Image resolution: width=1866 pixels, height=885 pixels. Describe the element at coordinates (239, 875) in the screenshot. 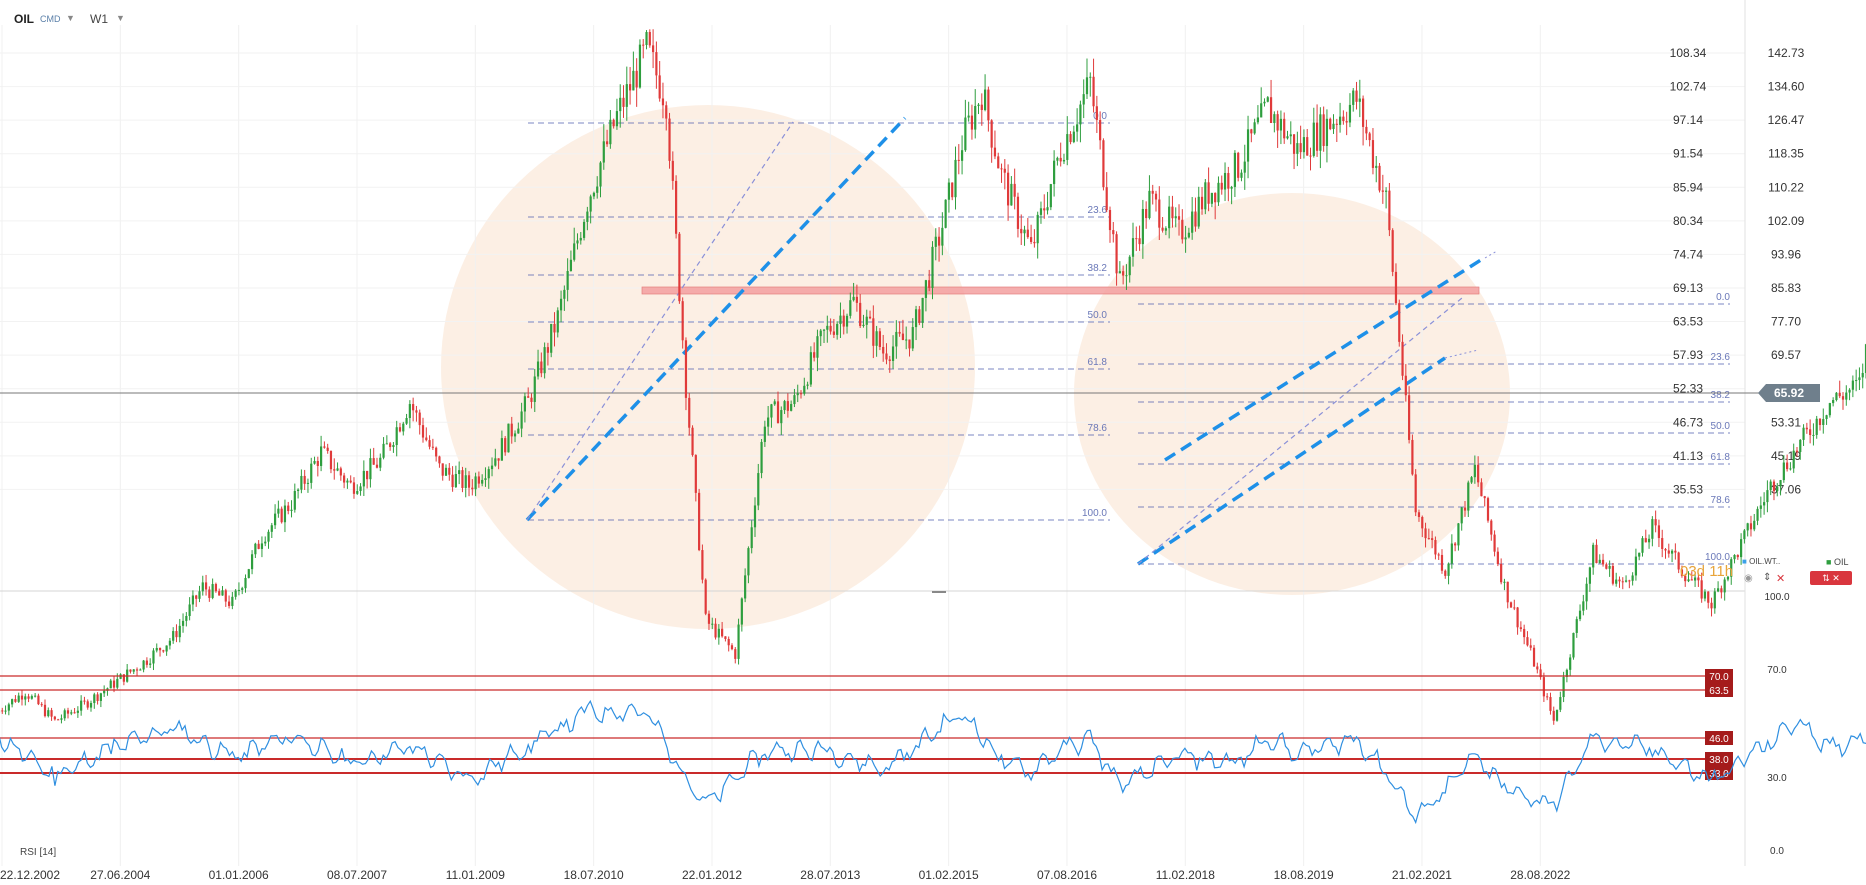

I see `x-tick-label: 01.01.2006` at that location.